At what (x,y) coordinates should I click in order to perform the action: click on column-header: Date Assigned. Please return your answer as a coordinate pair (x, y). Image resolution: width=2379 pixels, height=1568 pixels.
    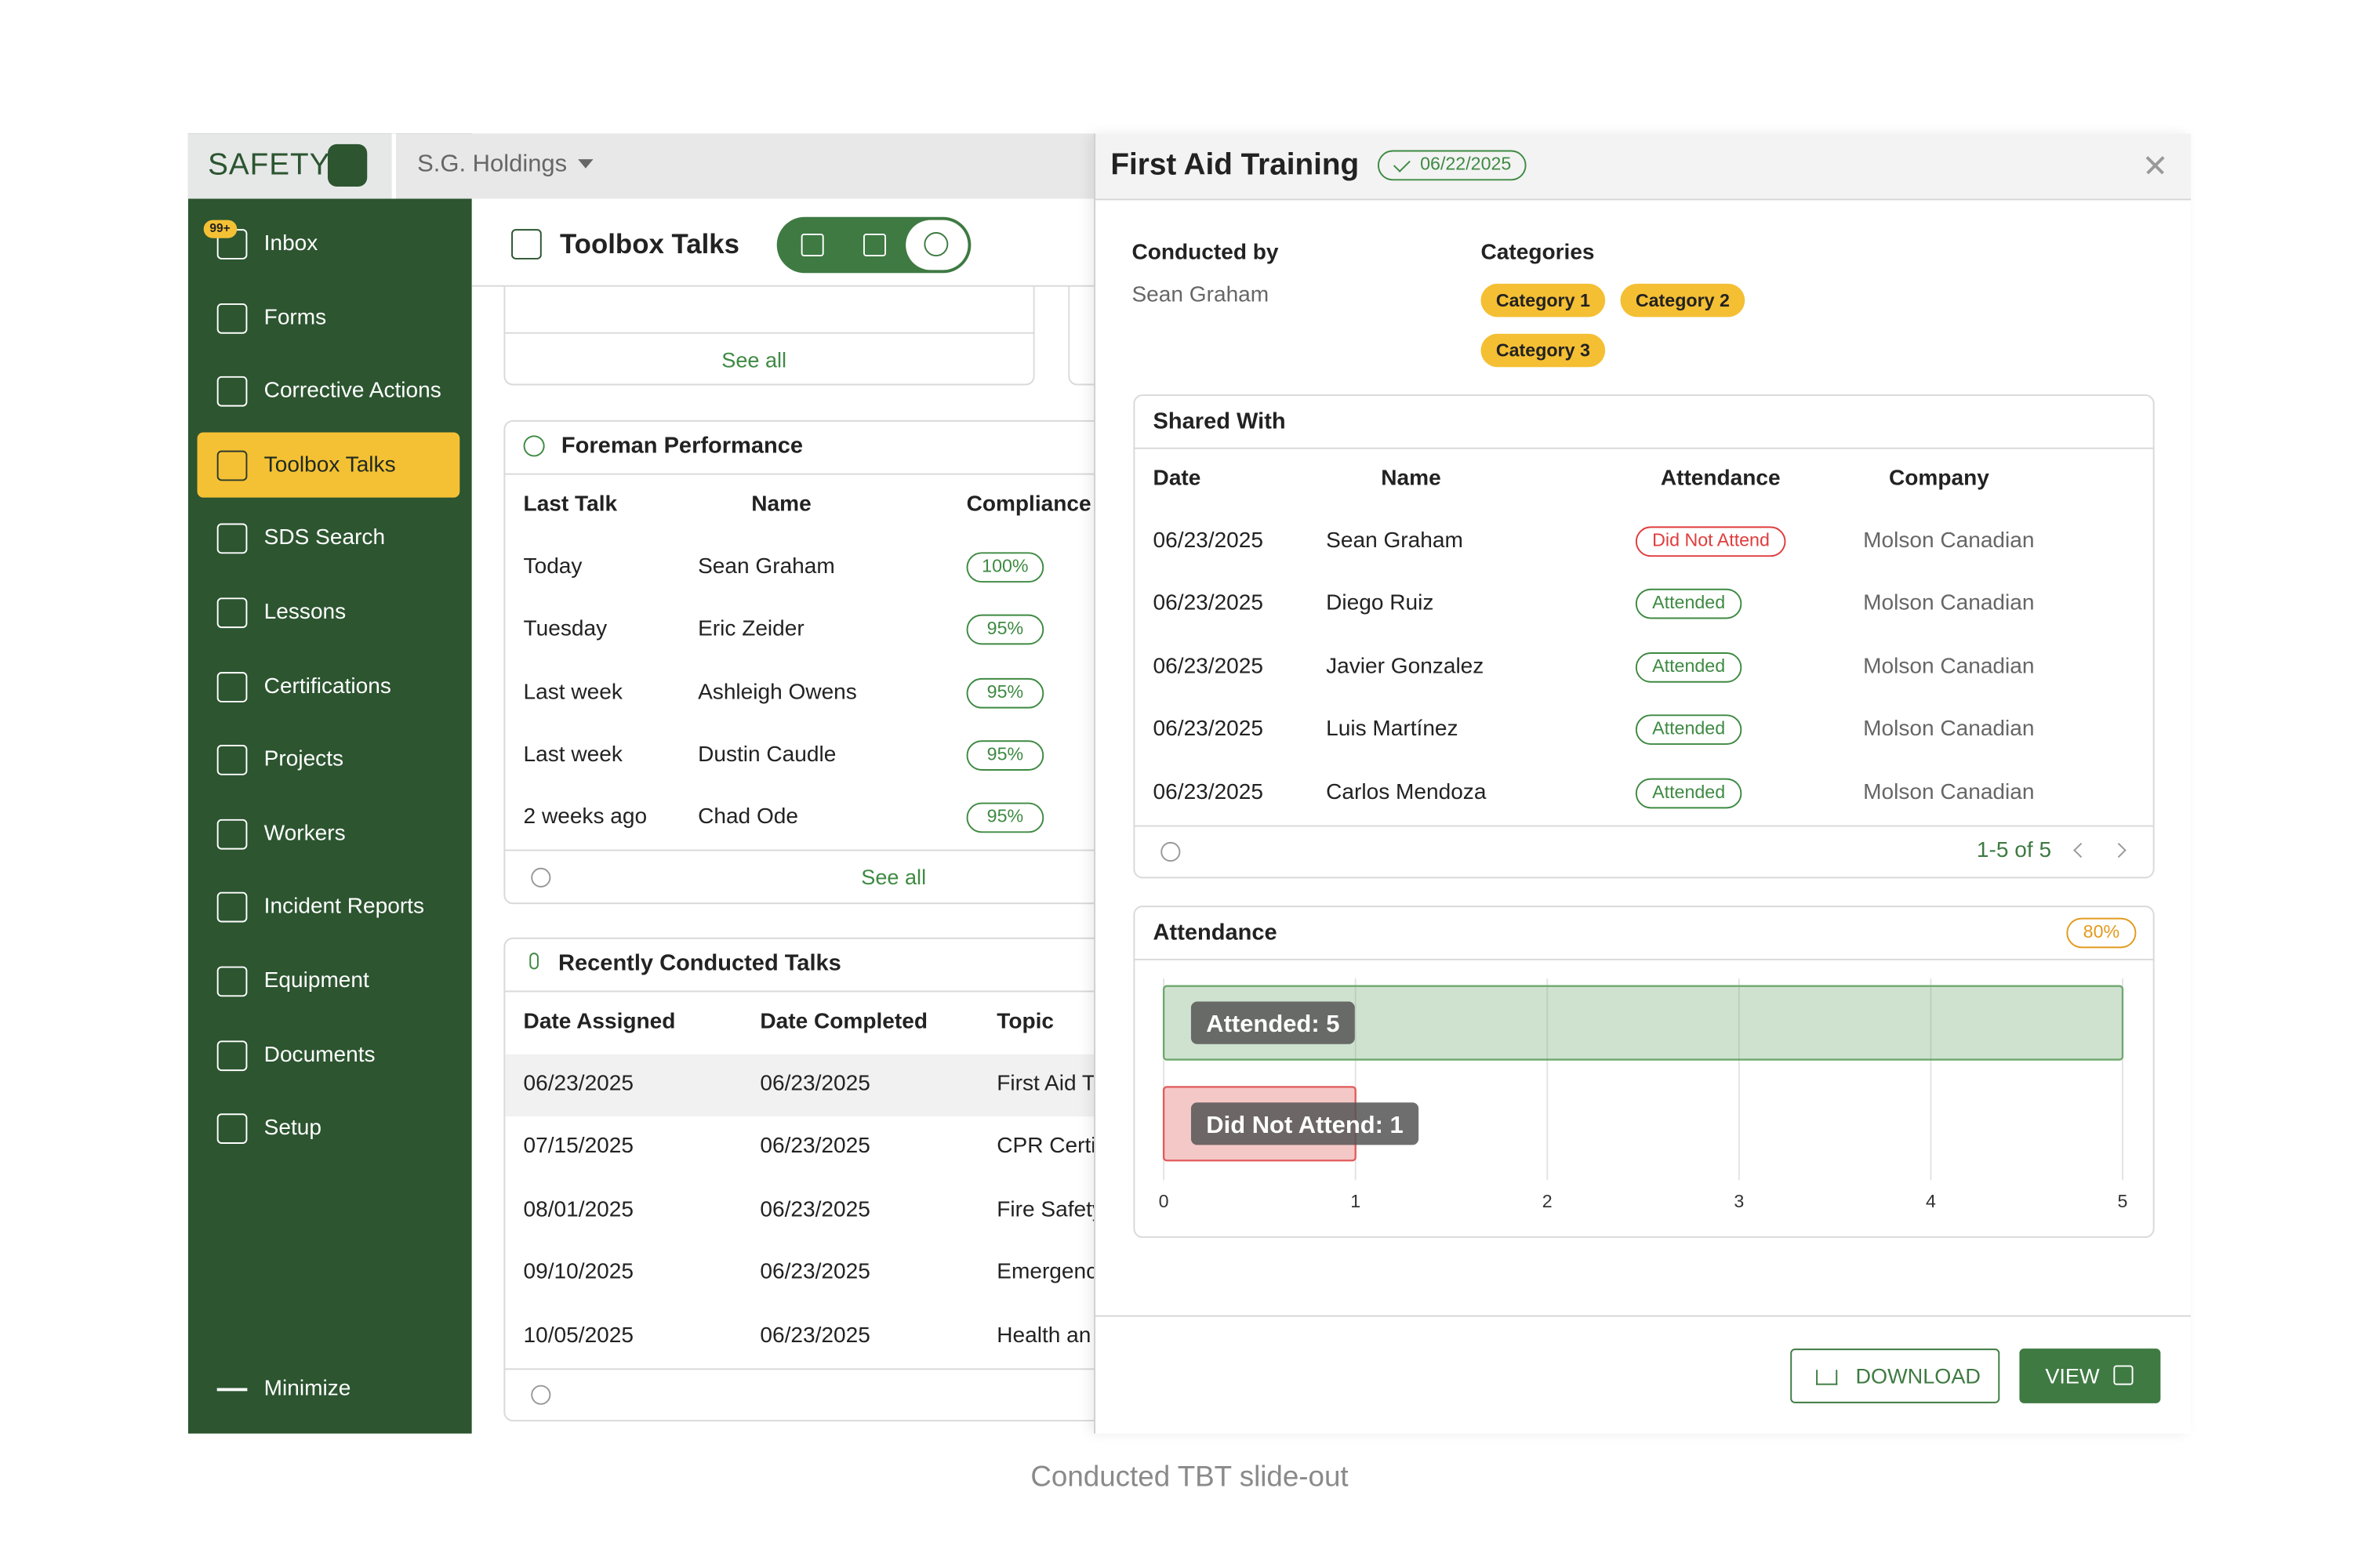
    Looking at the image, I should click on (599, 1022).